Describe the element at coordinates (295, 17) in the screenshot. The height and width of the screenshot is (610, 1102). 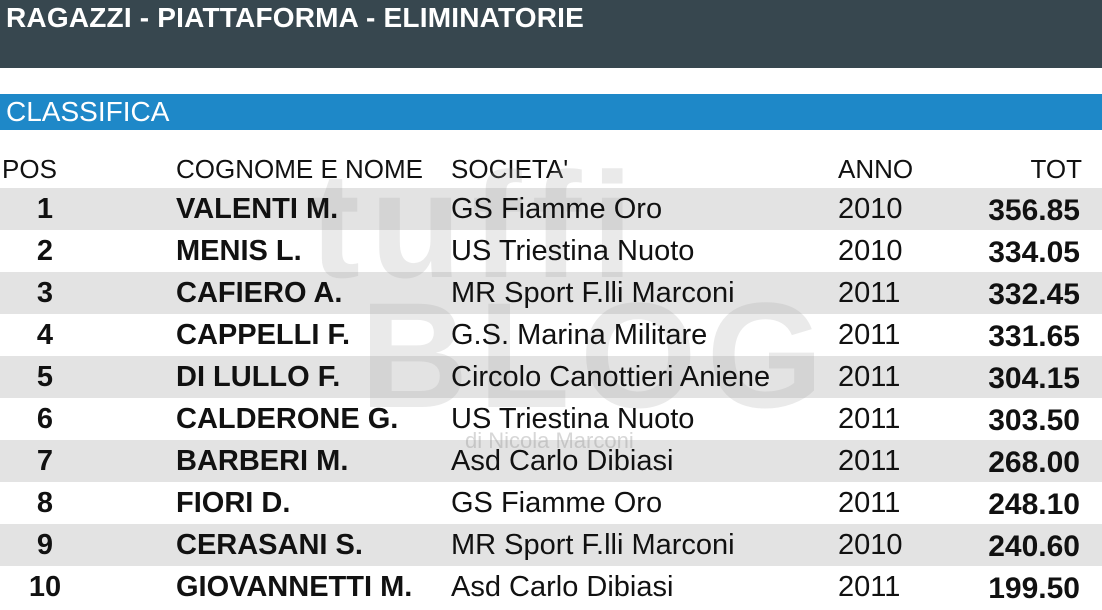
I see `page-title: RAGAZZI - PIATTAFORMA - ELIMINATORIE` at that location.